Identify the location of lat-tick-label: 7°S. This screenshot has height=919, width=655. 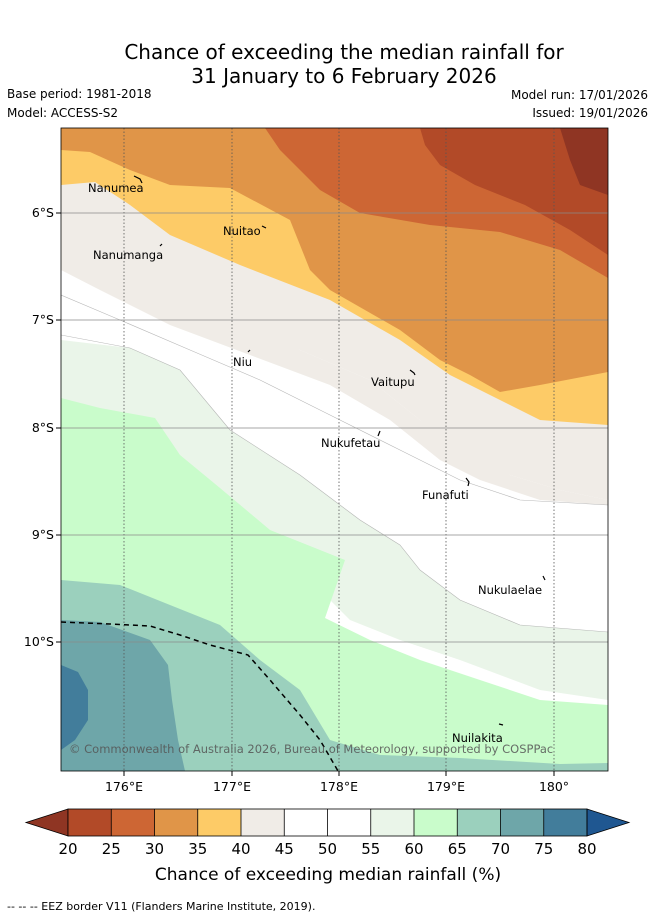
(43, 319).